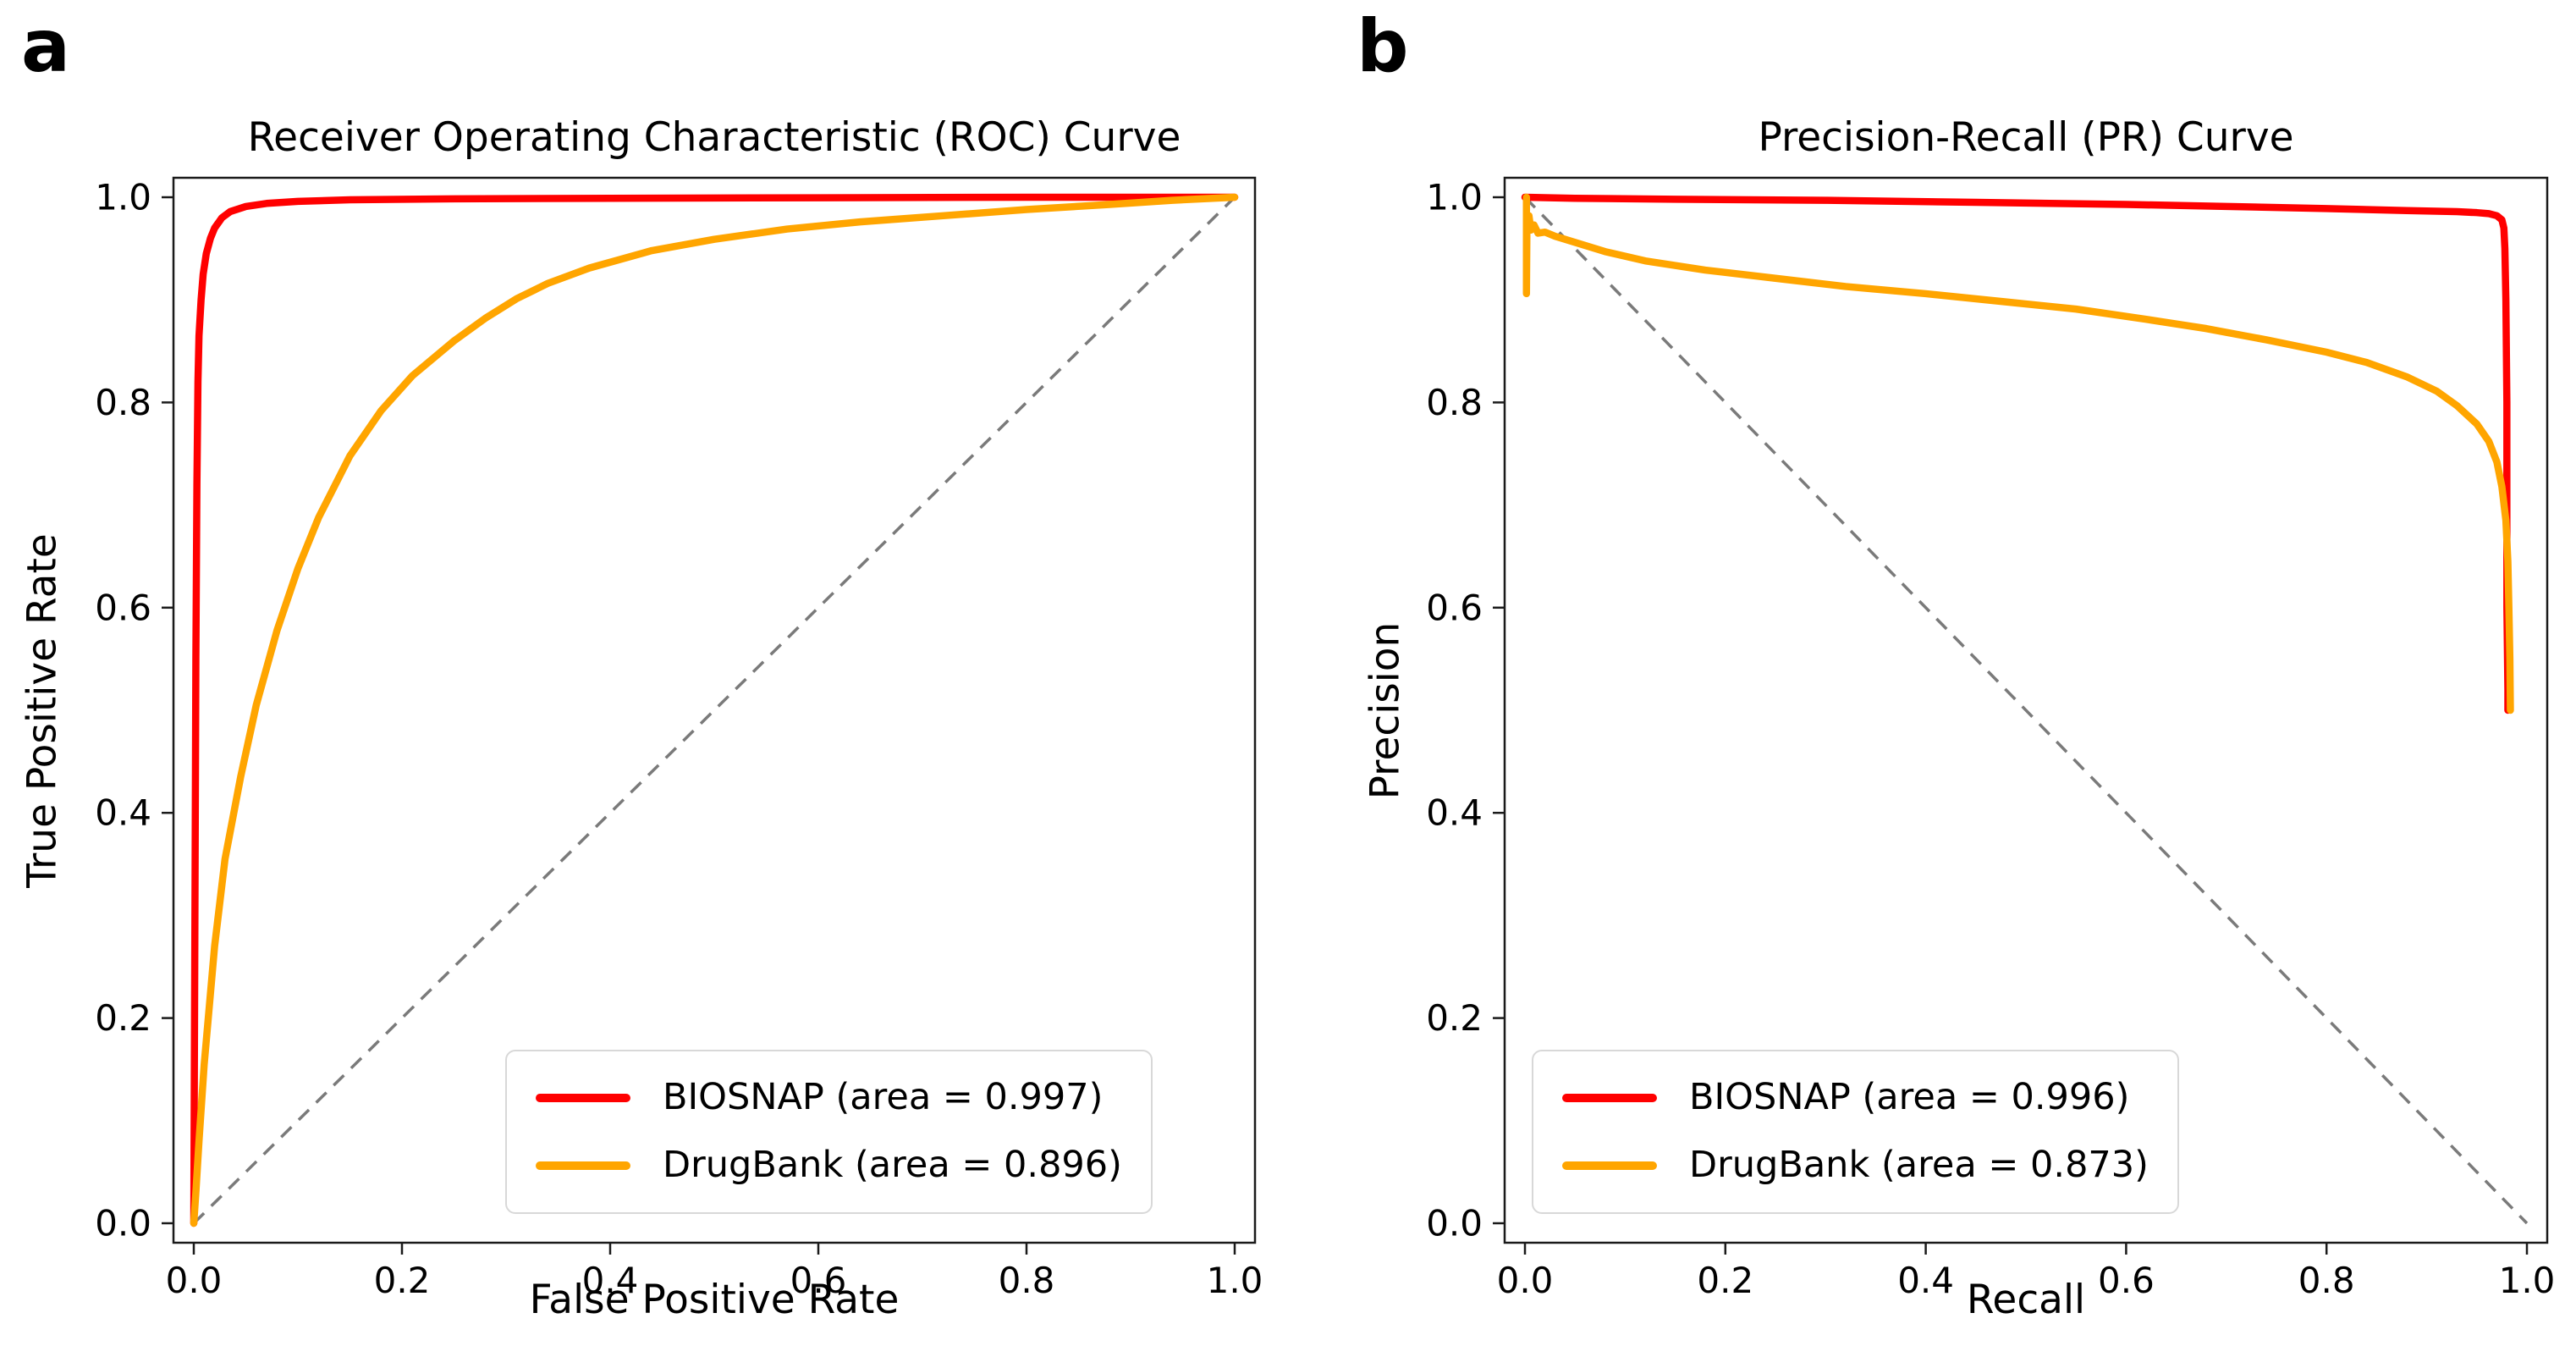  Describe the element at coordinates (1909, 1097) in the screenshot. I see `legend-label: BIOSNAP (area = 0.996)` at that location.